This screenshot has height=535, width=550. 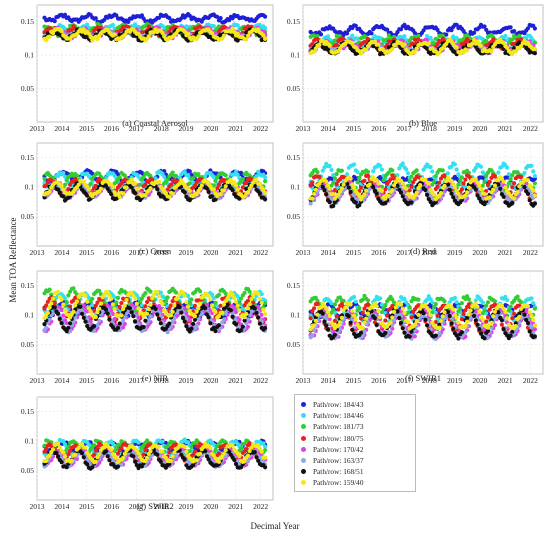 I want to click on plot-area, so click(x=423, y=63).